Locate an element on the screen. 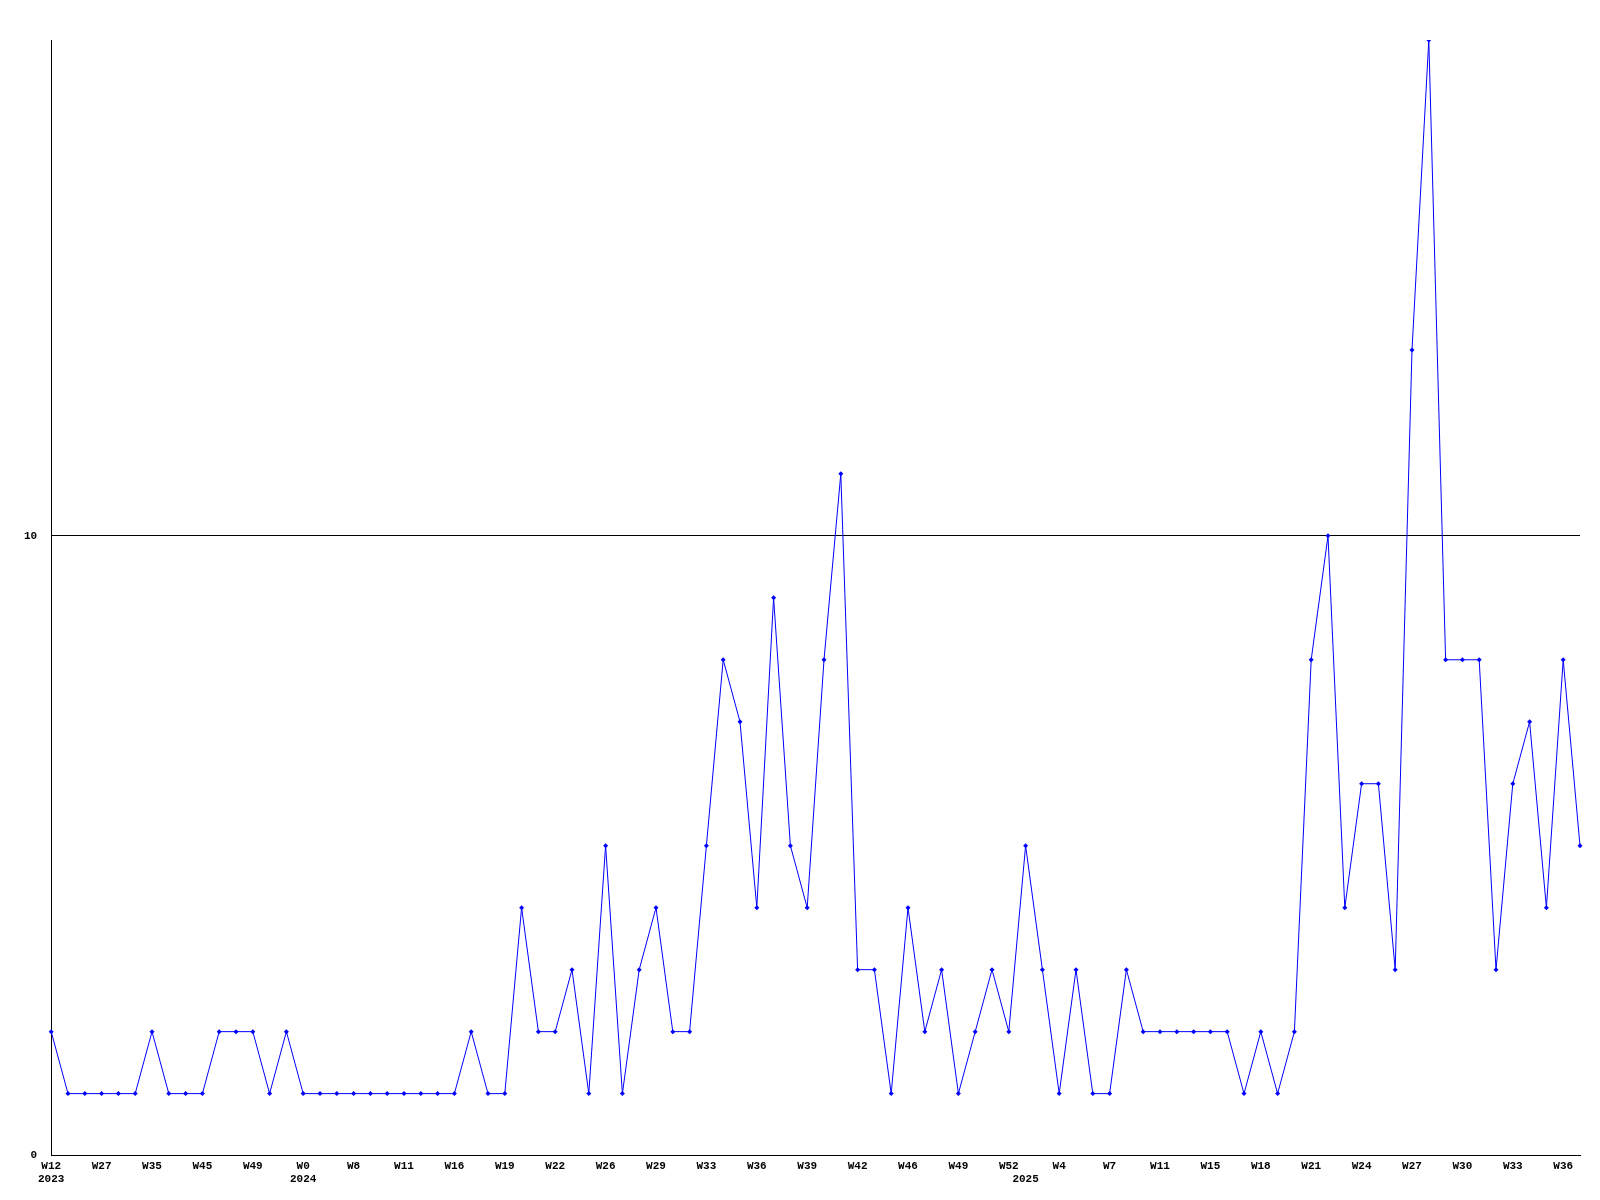 The width and height of the screenshot is (1600, 1200). x-tick-label: W39 is located at coordinates (807, 1165).